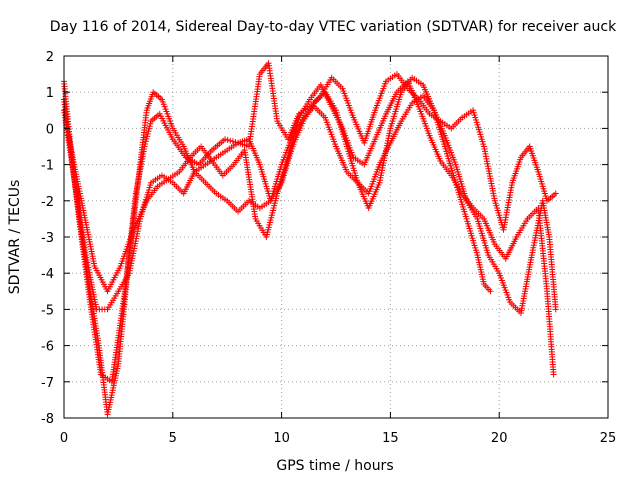  I want to click on x-tick-label: 5, so click(173, 438).